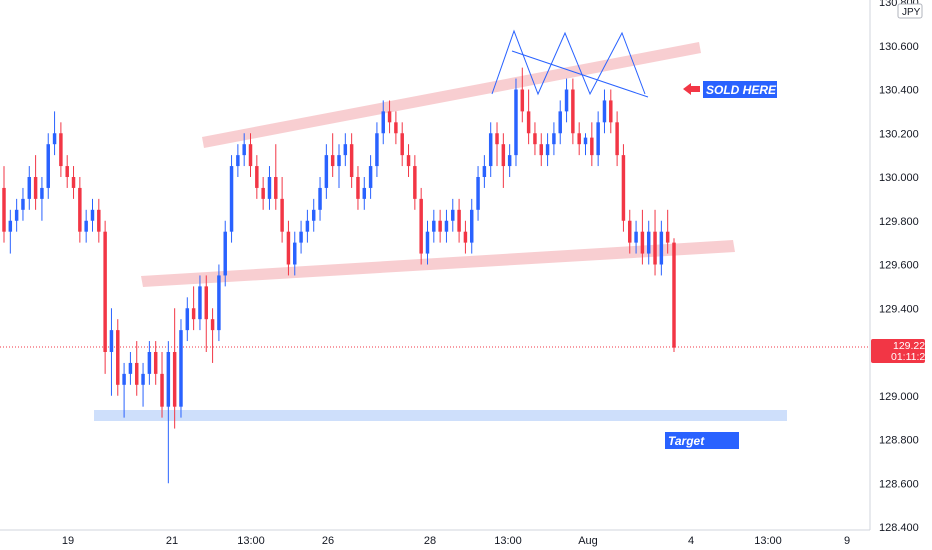 The height and width of the screenshot is (550, 932). Describe the element at coordinates (580, 74) in the screenshot. I see `resistance-trendline` at that location.